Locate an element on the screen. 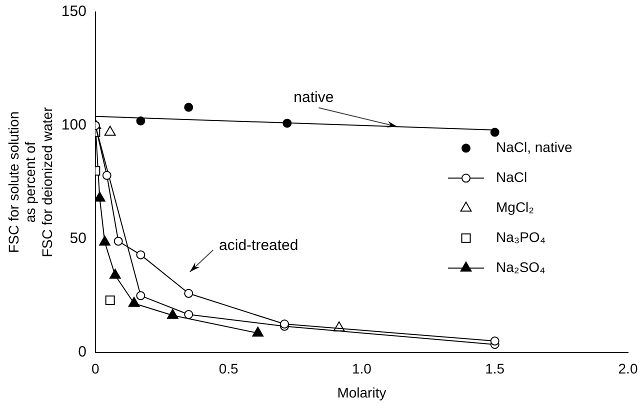 The image size is (642, 410). x-tick-label: 1.0 is located at coordinates (362, 368).